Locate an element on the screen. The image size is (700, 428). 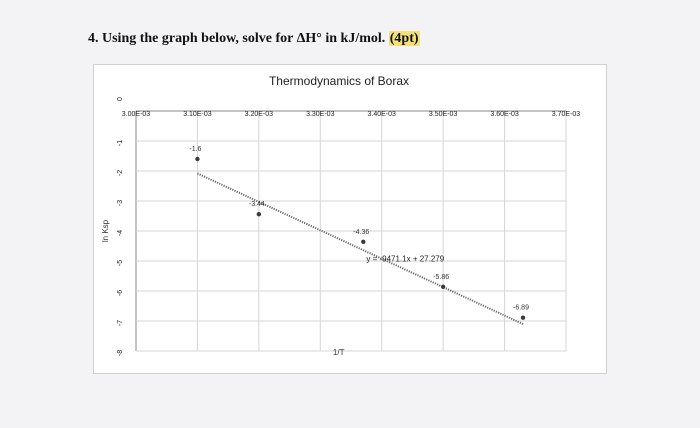
data-label: -6.89 is located at coordinates (521, 308).